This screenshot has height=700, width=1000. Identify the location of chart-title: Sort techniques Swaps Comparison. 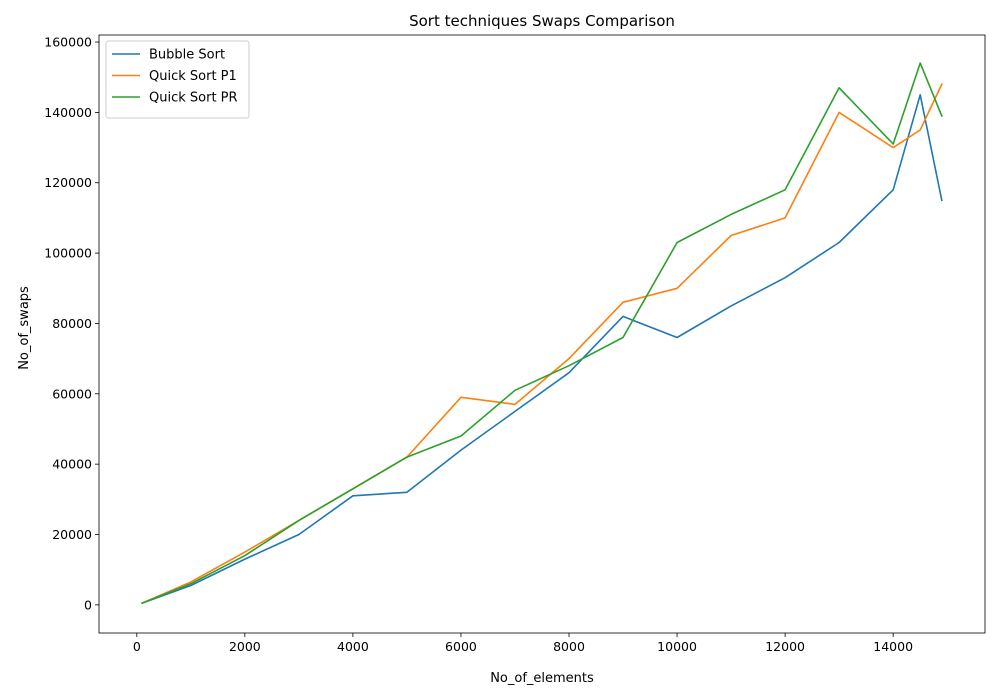
(542, 21).